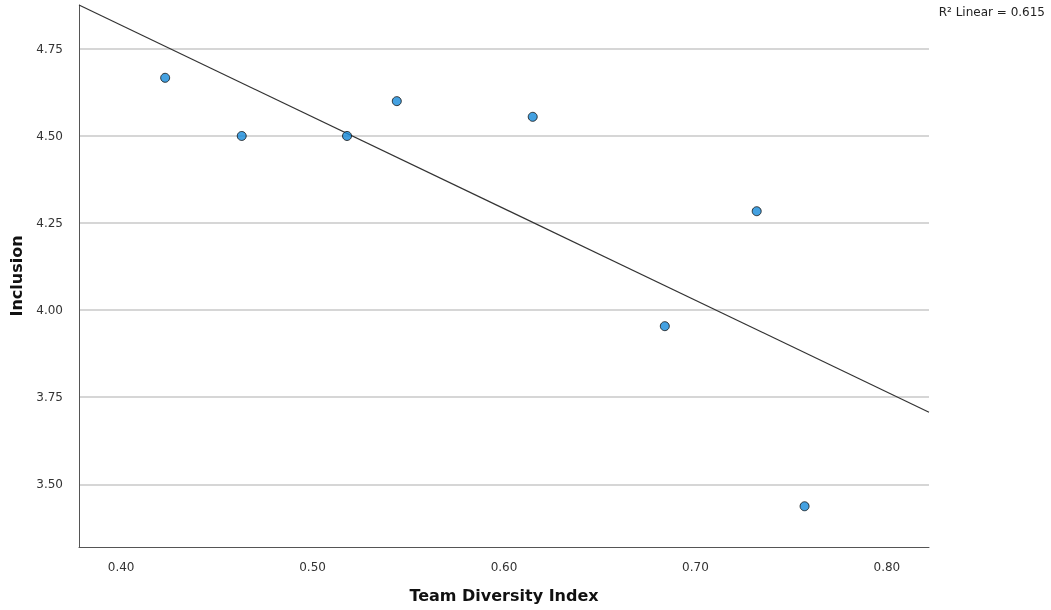 The width and height of the screenshot is (1051, 610). Describe the element at coordinates (991, 12) in the screenshot. I see `text: R² Linear = 0.615` at that location.